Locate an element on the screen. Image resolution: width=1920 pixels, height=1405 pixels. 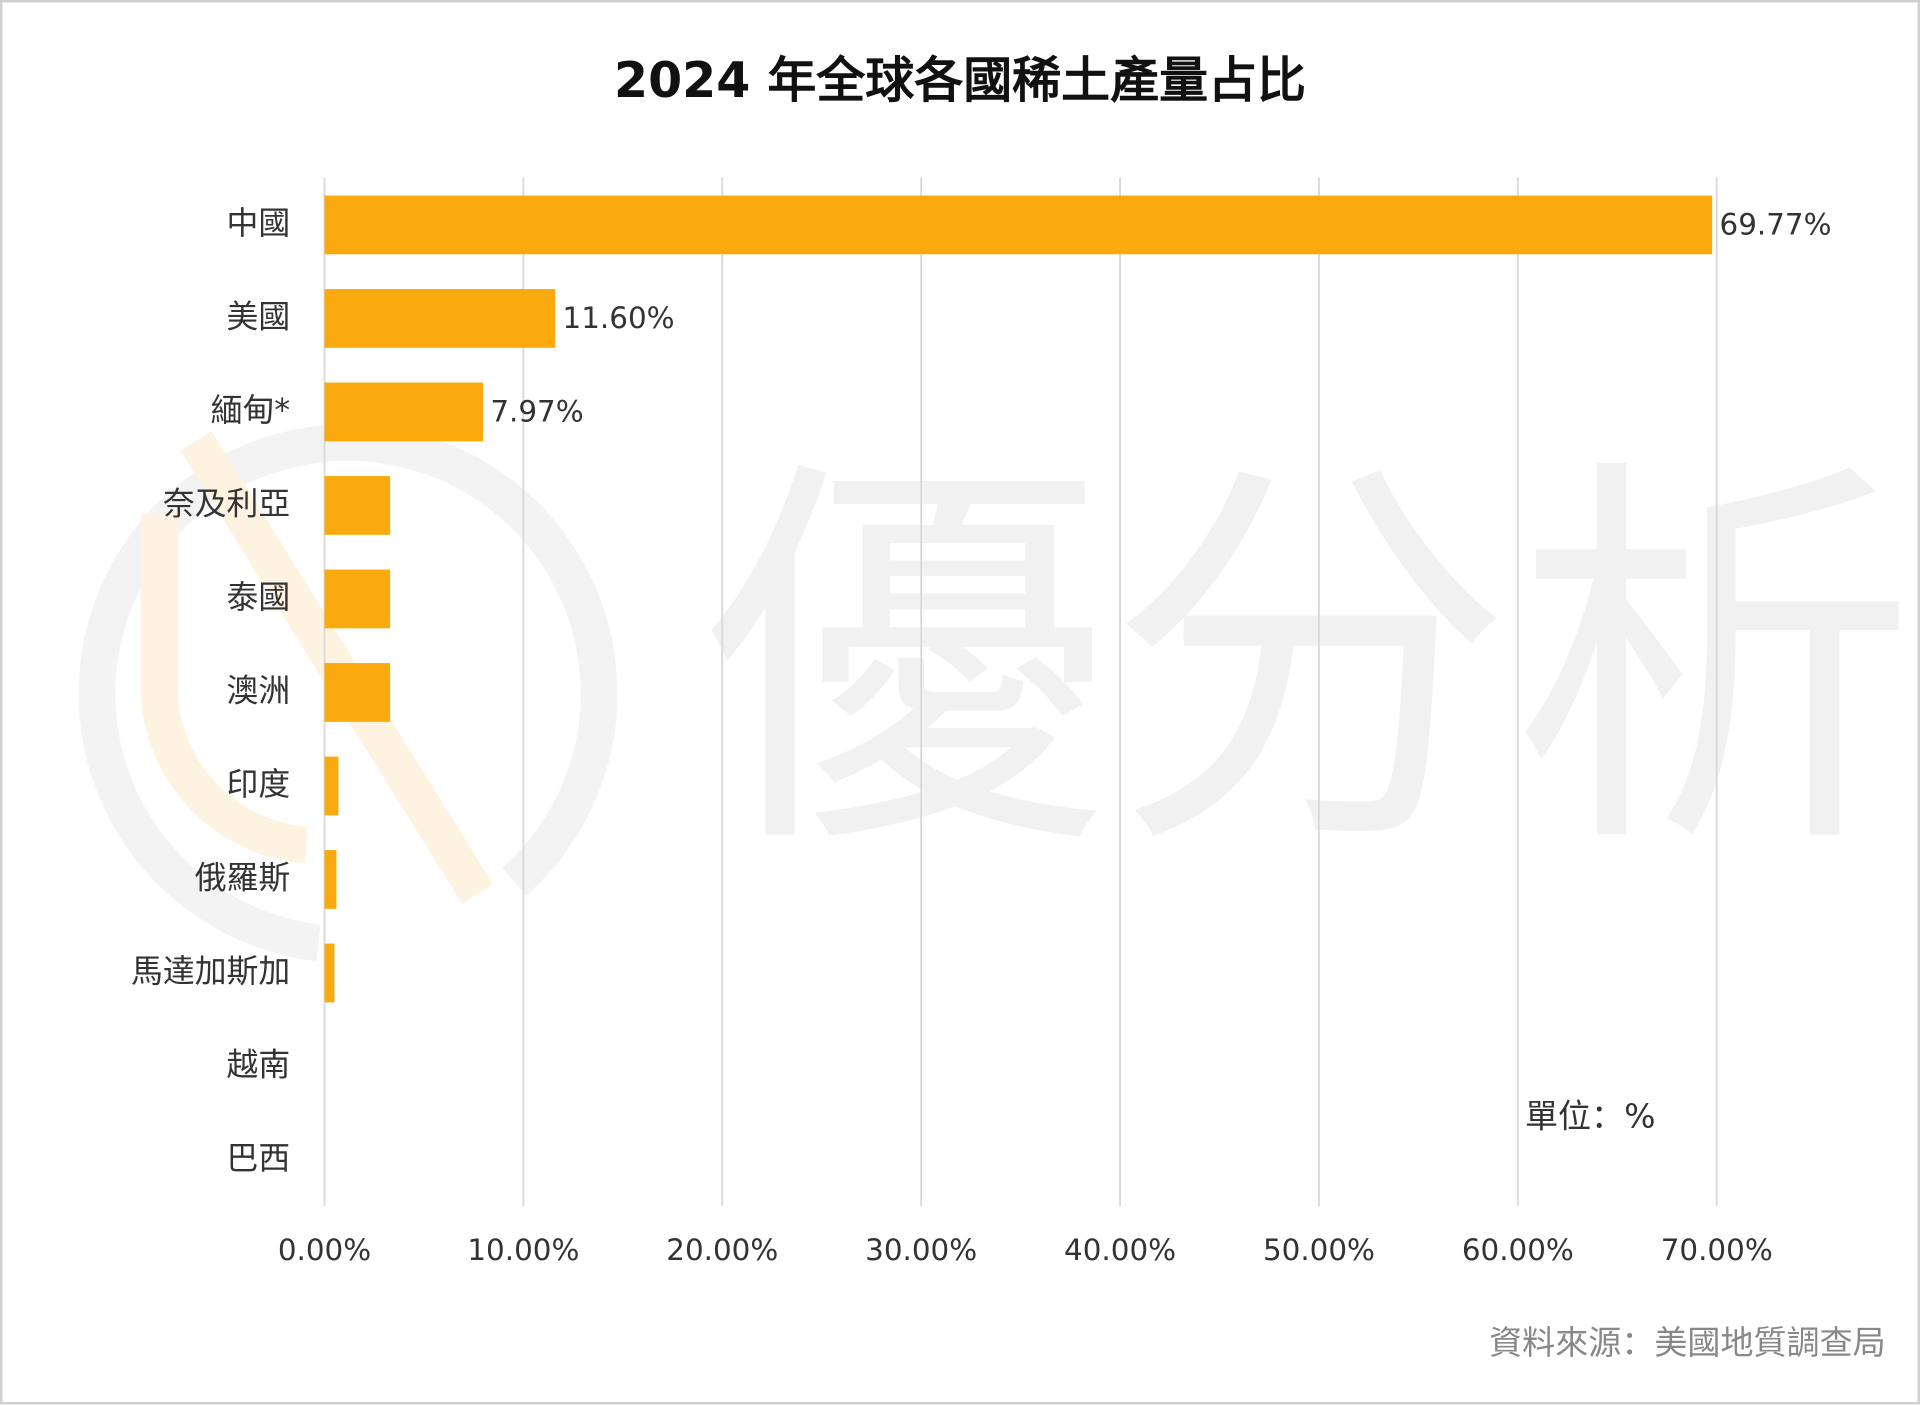
x-tick-label: 60.00% is located at coordinates (1518, 1250).